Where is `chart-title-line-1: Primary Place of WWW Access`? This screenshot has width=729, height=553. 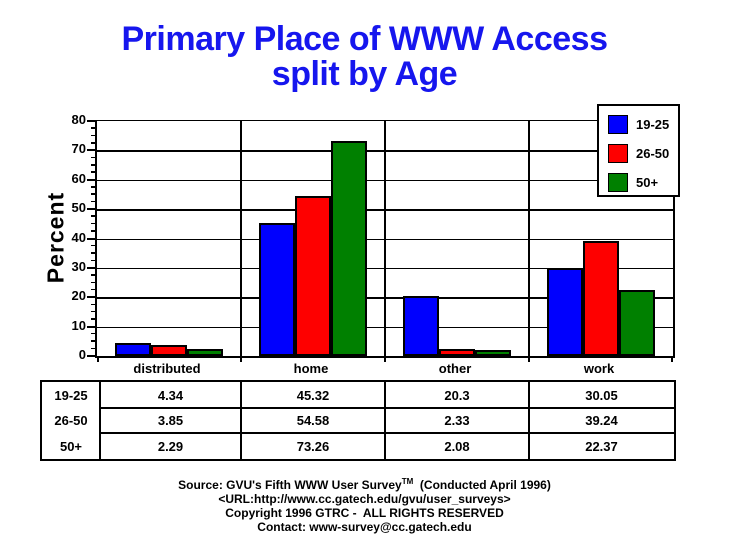
chart-title-line-1: Primary Place of WWW Access is located at coordinates (364, 39).